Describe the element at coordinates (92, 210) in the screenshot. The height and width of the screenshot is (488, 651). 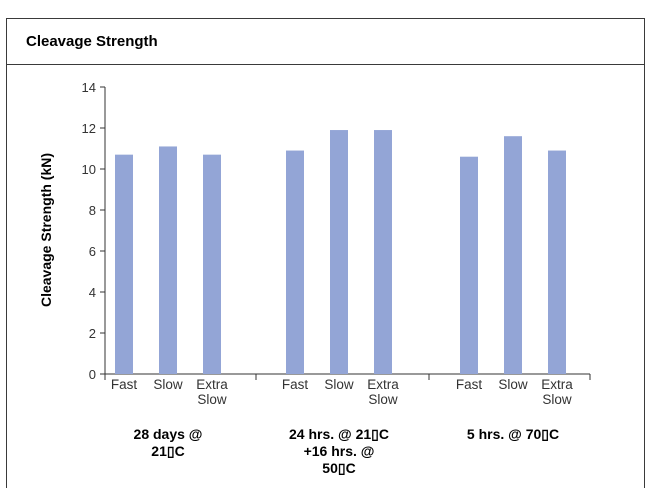
I see `y-tick-label: 8` at that location.